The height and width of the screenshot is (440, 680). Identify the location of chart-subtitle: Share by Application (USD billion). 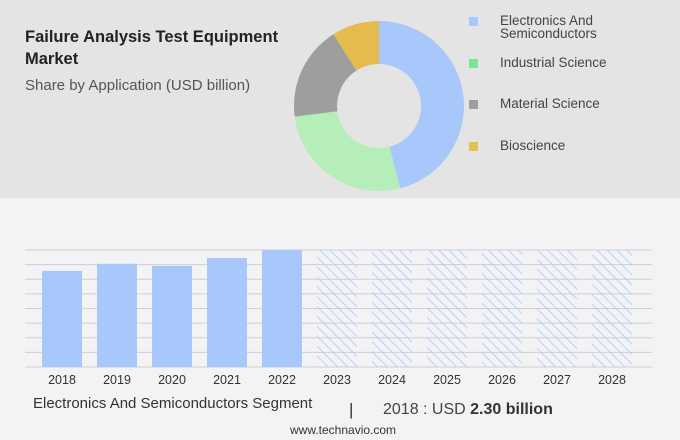
(138, 85).